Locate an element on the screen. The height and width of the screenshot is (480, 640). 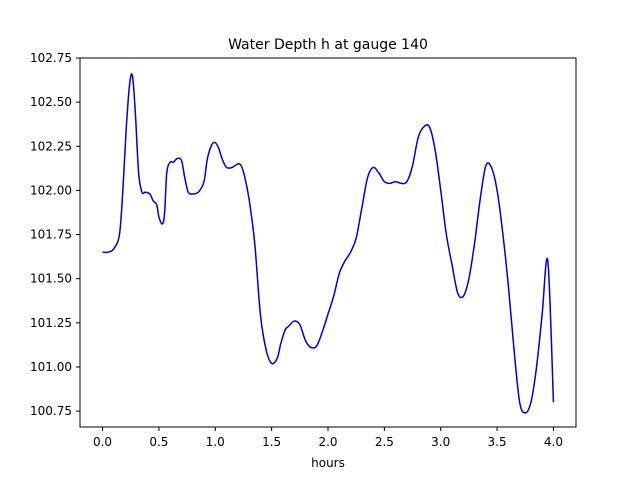
x-tick-label: 0.0 is located at coordinates (102, 442).